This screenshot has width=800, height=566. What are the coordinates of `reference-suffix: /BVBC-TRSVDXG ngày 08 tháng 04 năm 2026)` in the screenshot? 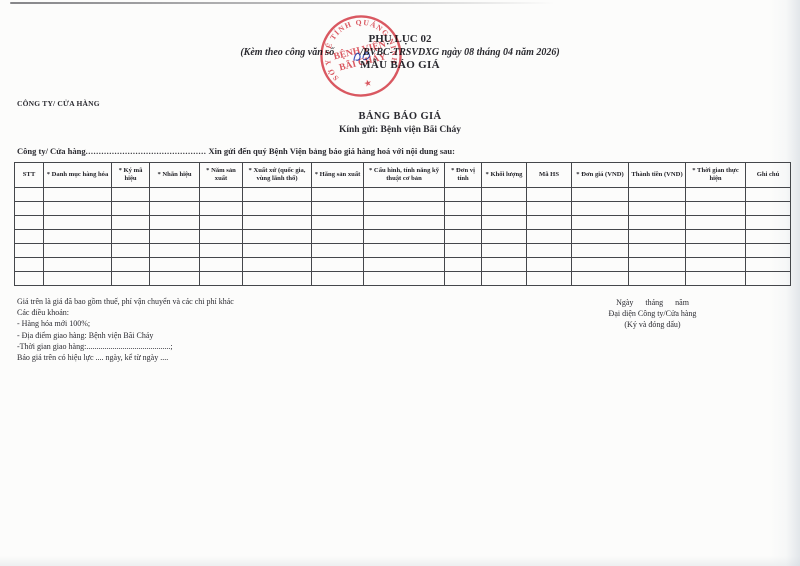 It's located at (460, 52).